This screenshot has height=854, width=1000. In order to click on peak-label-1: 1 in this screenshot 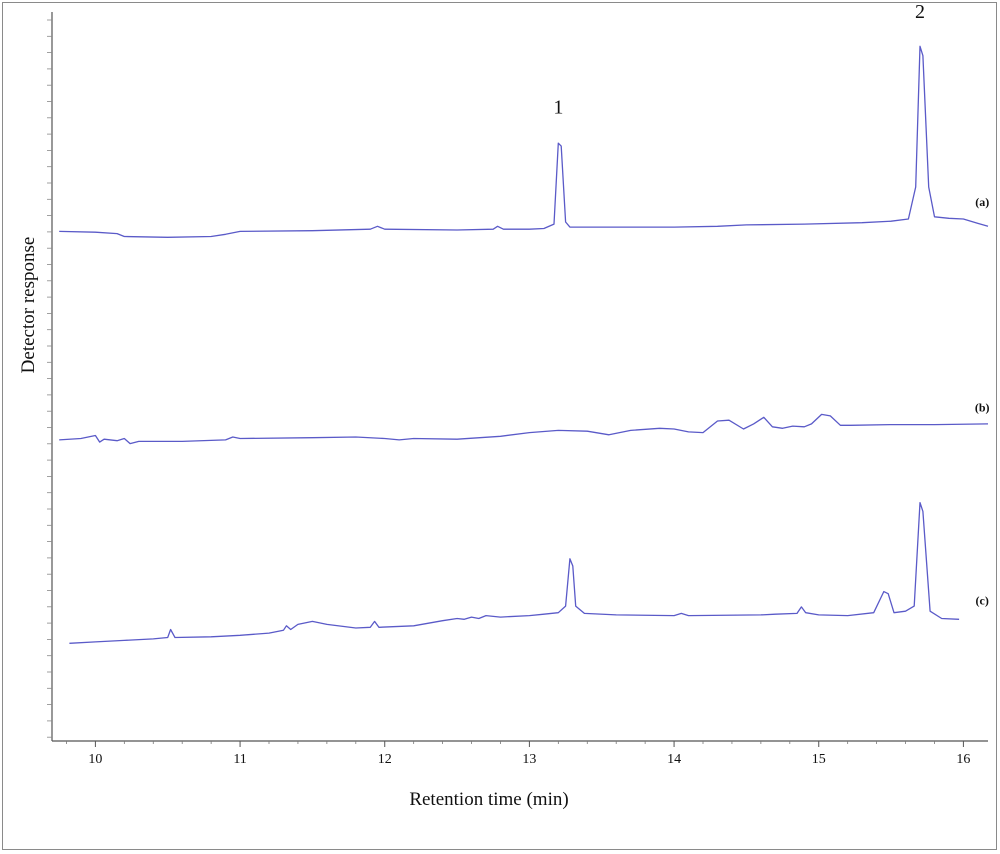, I will do `click(558, 107)`.